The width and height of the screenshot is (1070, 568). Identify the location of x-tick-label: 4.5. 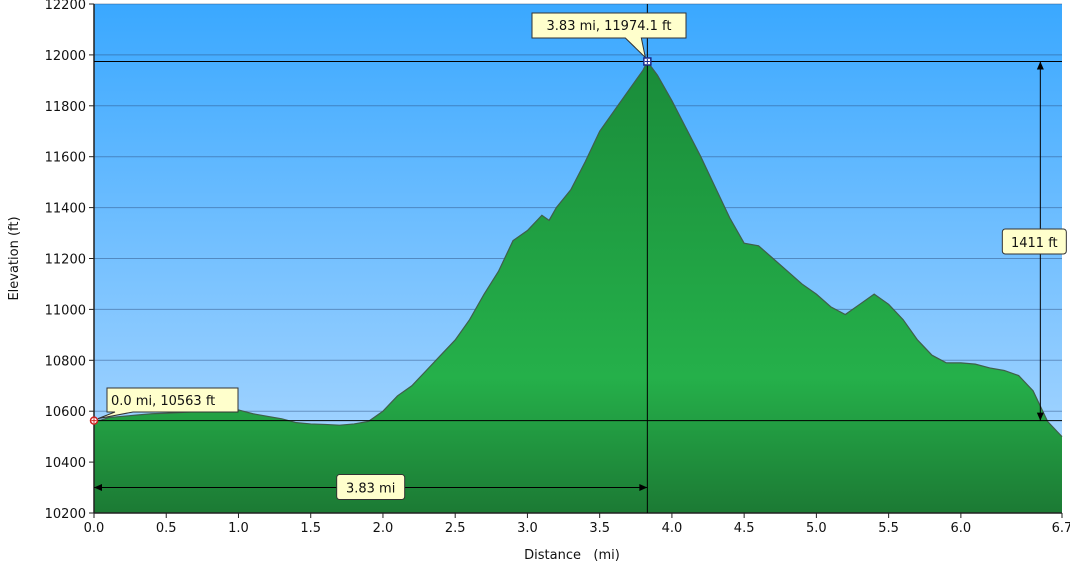
(744, 528).